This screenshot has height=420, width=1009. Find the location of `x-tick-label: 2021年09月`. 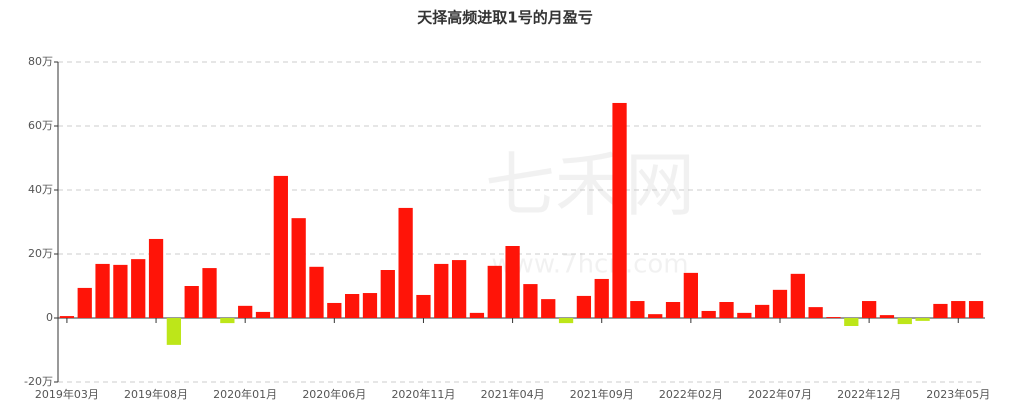

x-tick-label: 2021年09月 is located at coordinates (602, 394).